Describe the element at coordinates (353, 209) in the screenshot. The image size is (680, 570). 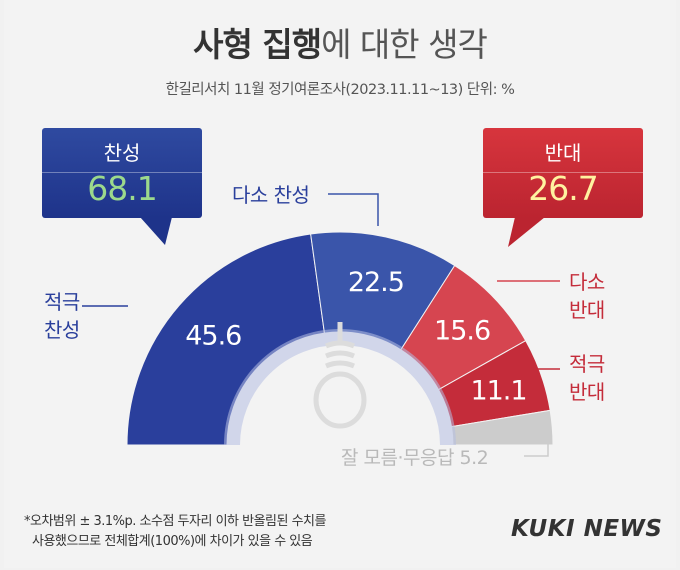
I see `leader-some-support` at that location.